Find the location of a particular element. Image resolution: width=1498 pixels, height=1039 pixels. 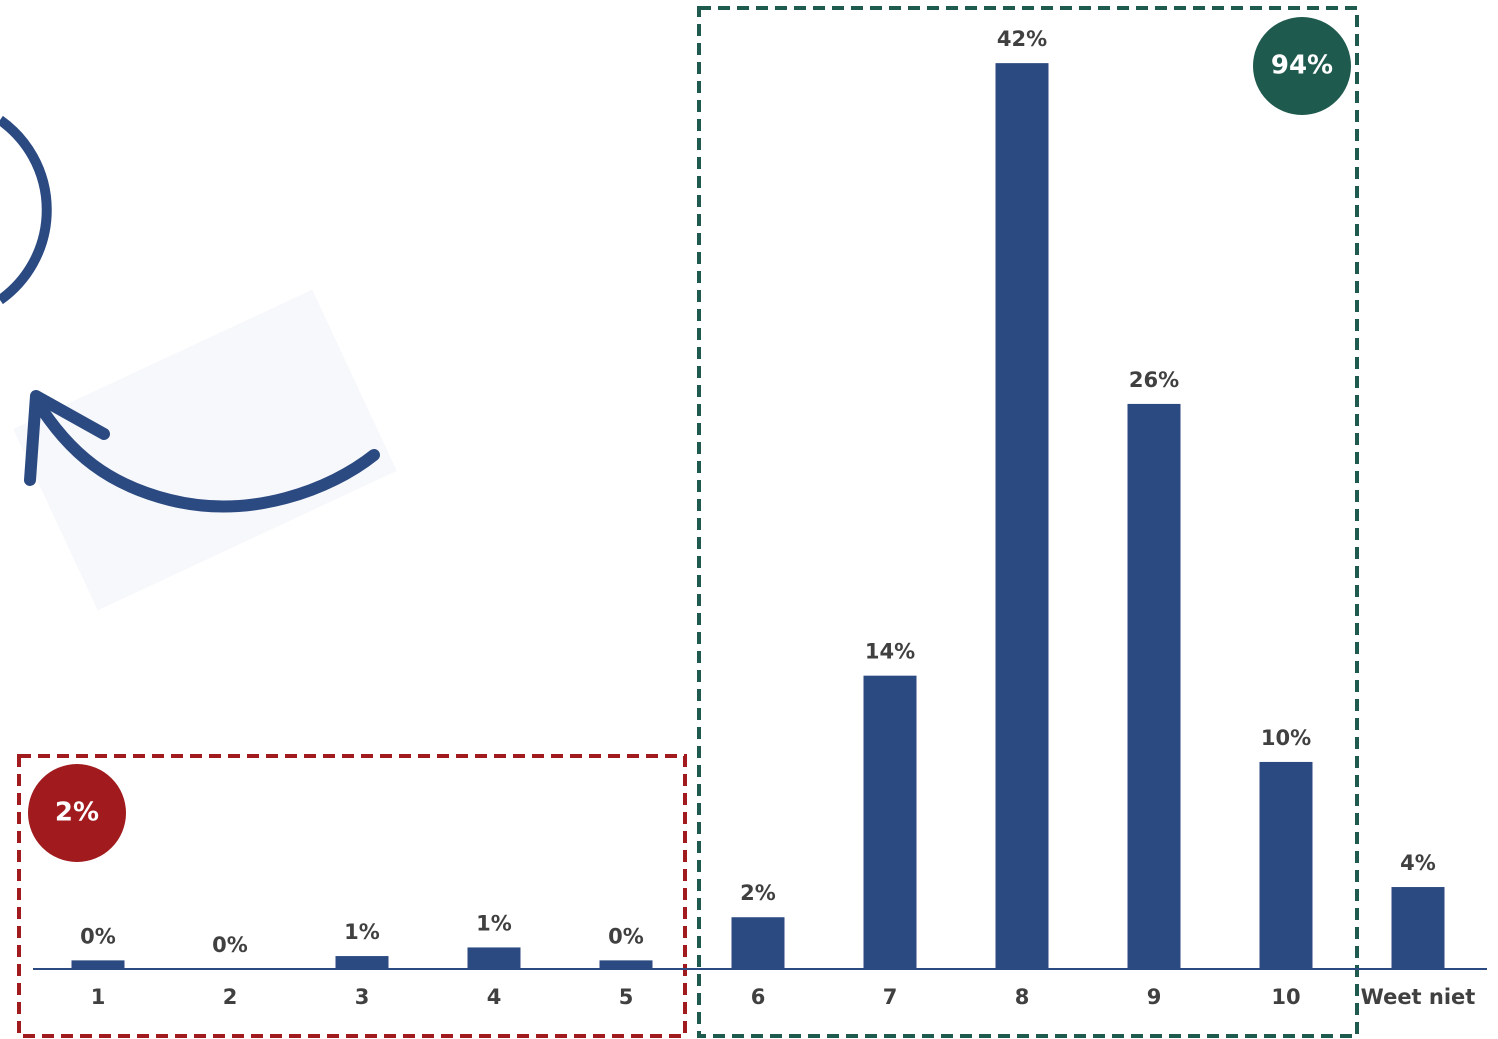

x-tick-label: 1 is located at coordinates (98, 997).